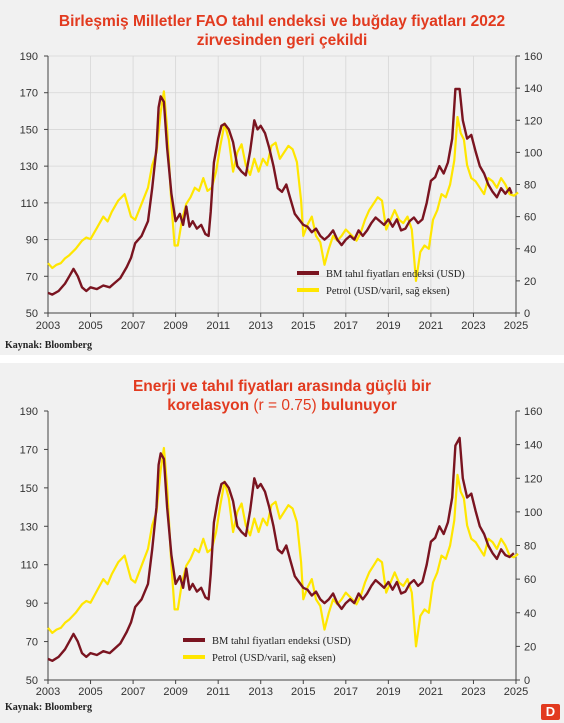 This screenshot has height=723, width=564. I want to click on chart-1-x-tick-label: 2017, so click(346, 326).